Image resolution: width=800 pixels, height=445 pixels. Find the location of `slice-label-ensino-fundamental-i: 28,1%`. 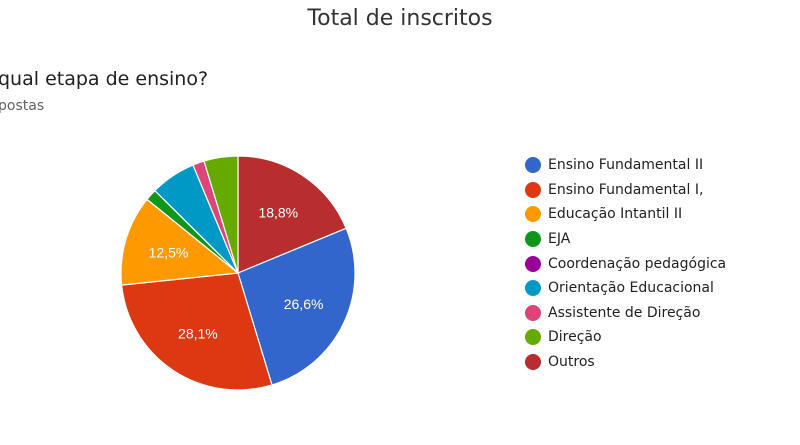

slice-label-ensino-fundamental-i: 28,1% is located at coordinates (198, 333).